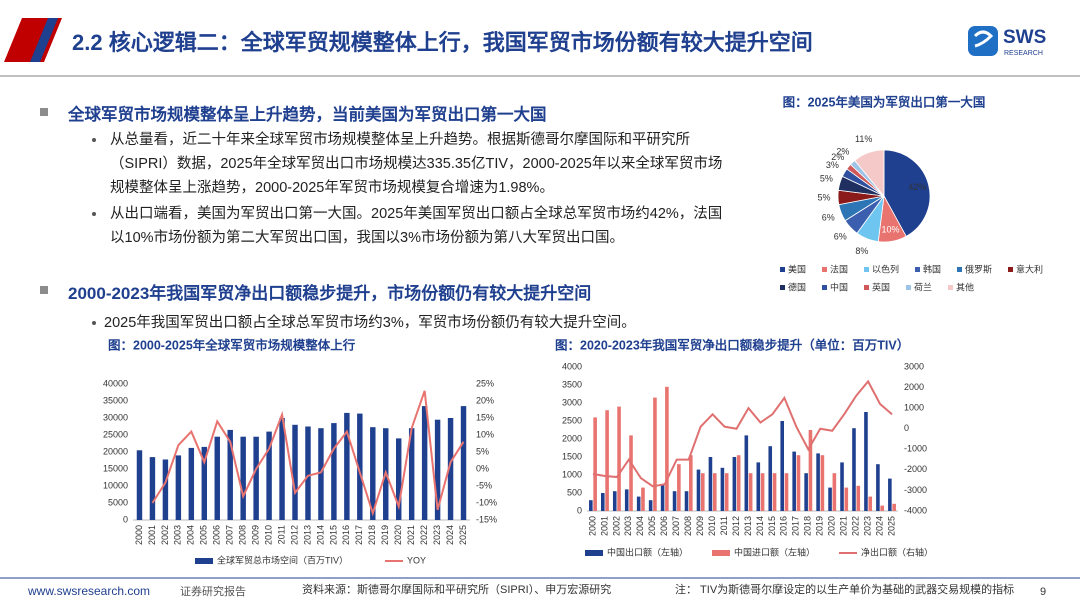 This screenshot has width=1080, height=608. I want to click on y-tick-label: 0, so click(579, 510).